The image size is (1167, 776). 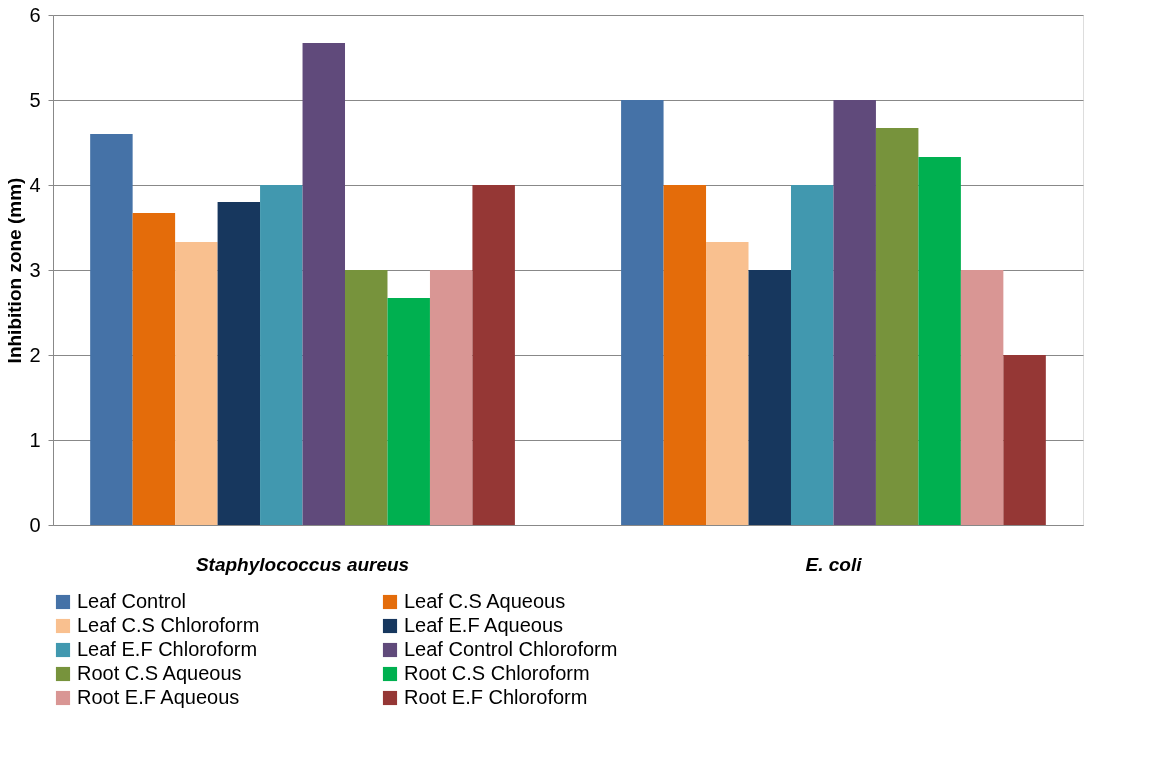 What do you see at coordinates (131, 601) in the screenshot?
I see `legend-label: Leaf Control` at bounding box center [131, 601].